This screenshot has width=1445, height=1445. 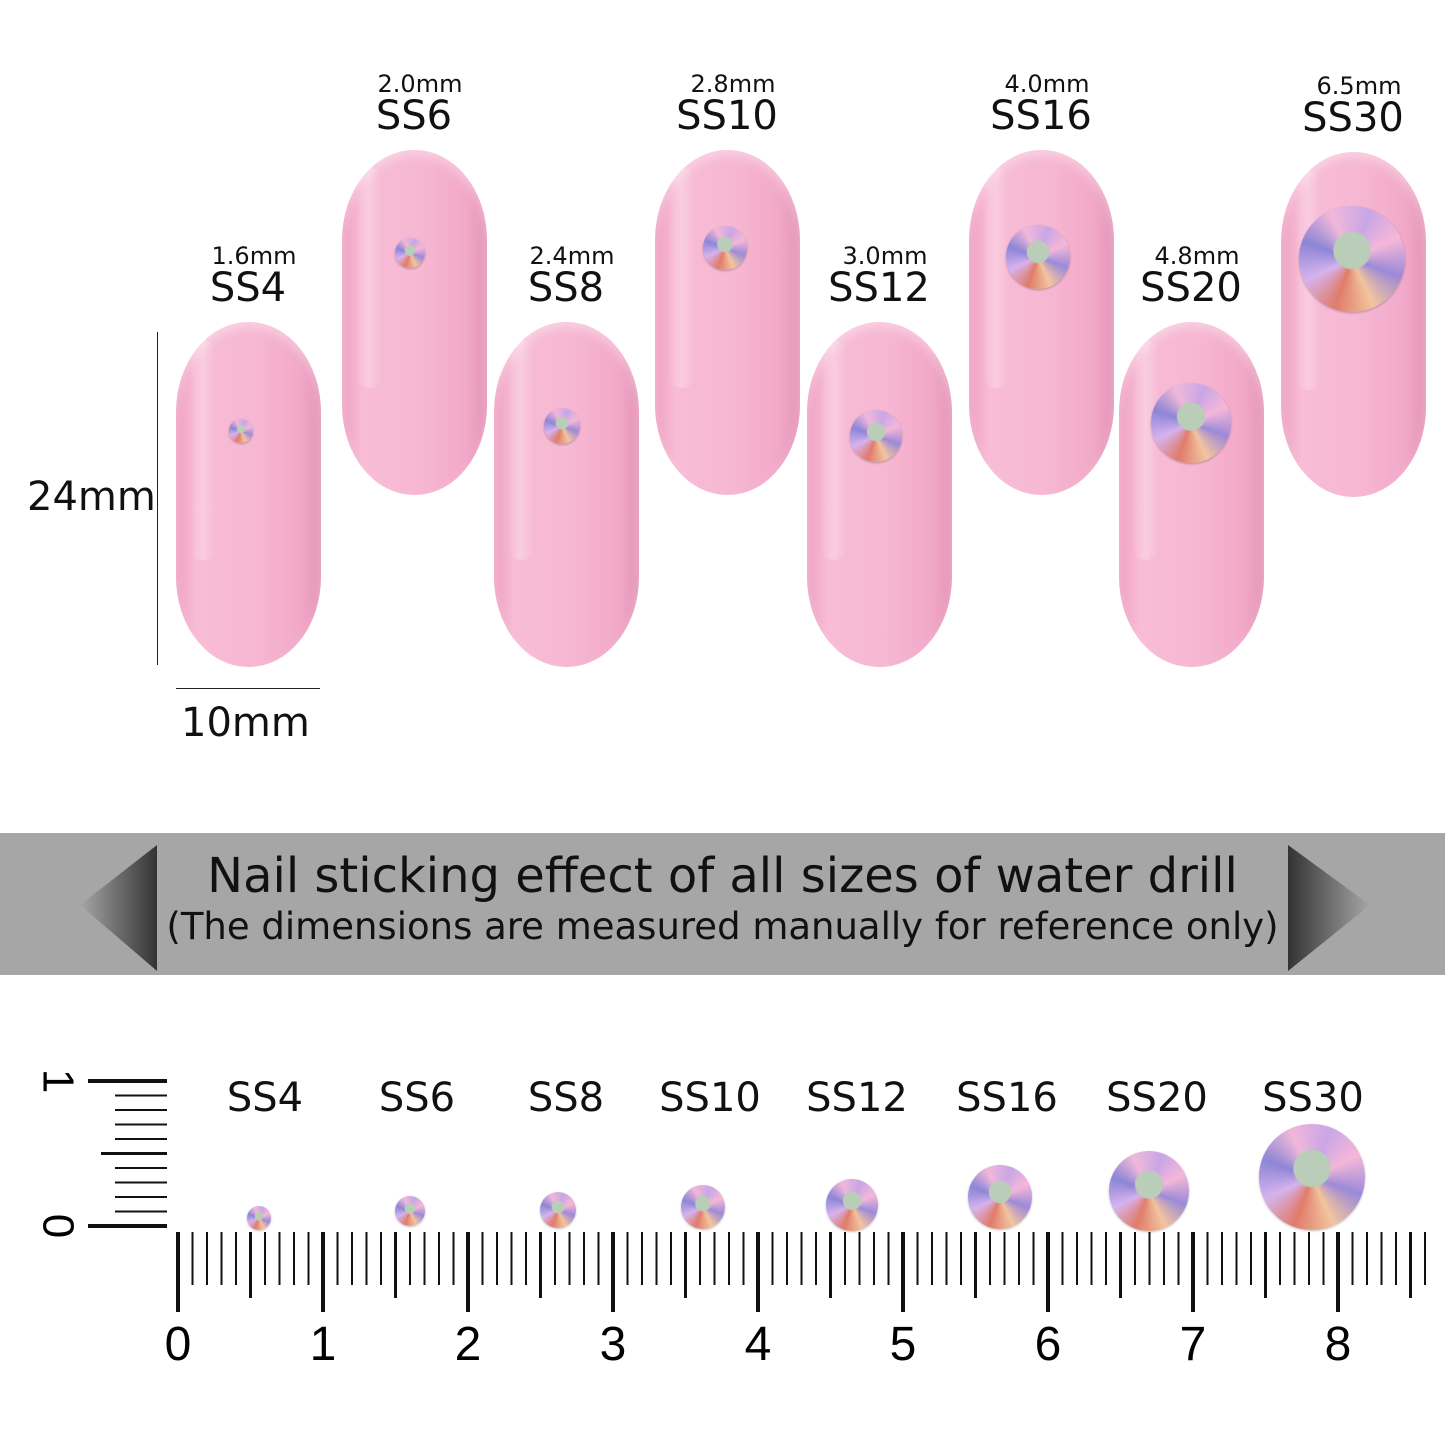 I want to click on nail-size-mm: 4.0mm, so click(x=1047, y=84).